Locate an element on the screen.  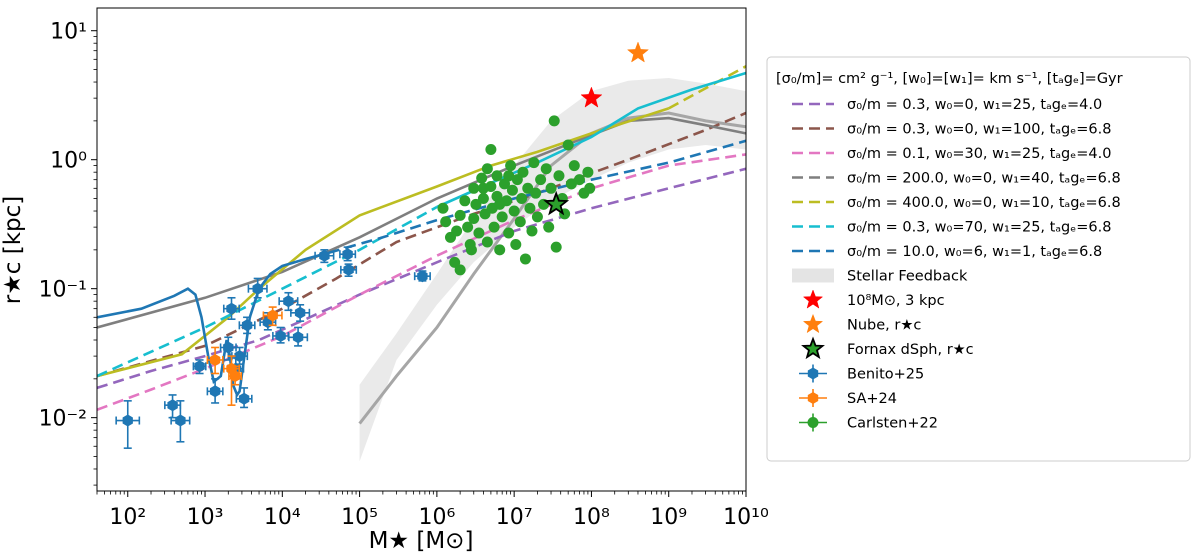
y-tick-label-2: 10⁰ is located at coordinates (68, 161).